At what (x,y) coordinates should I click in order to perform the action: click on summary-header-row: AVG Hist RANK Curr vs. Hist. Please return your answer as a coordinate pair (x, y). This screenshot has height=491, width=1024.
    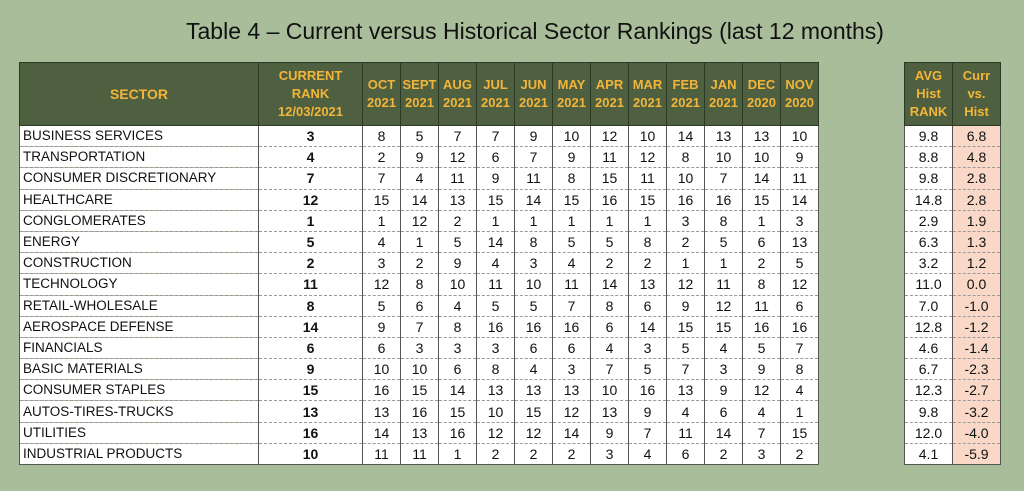
    Looking at the image, I should click on (952, 94).